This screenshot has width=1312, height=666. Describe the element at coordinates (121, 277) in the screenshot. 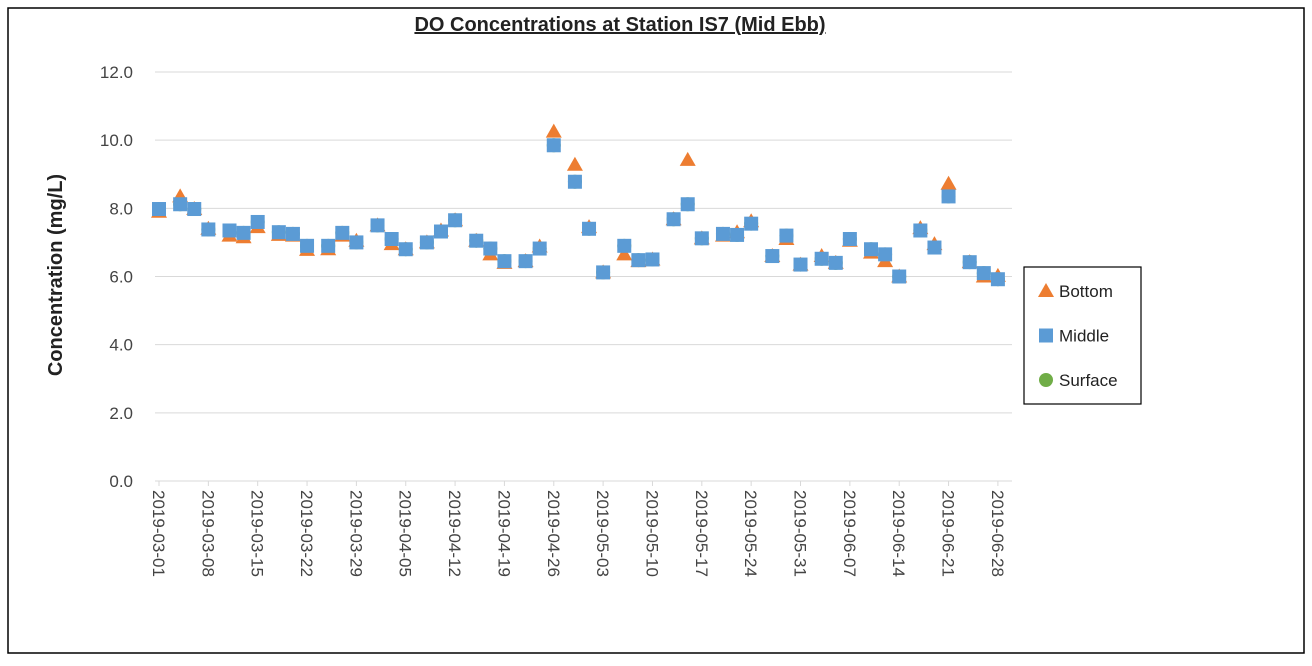

I see `y-tick-label: 6.0` at that location.